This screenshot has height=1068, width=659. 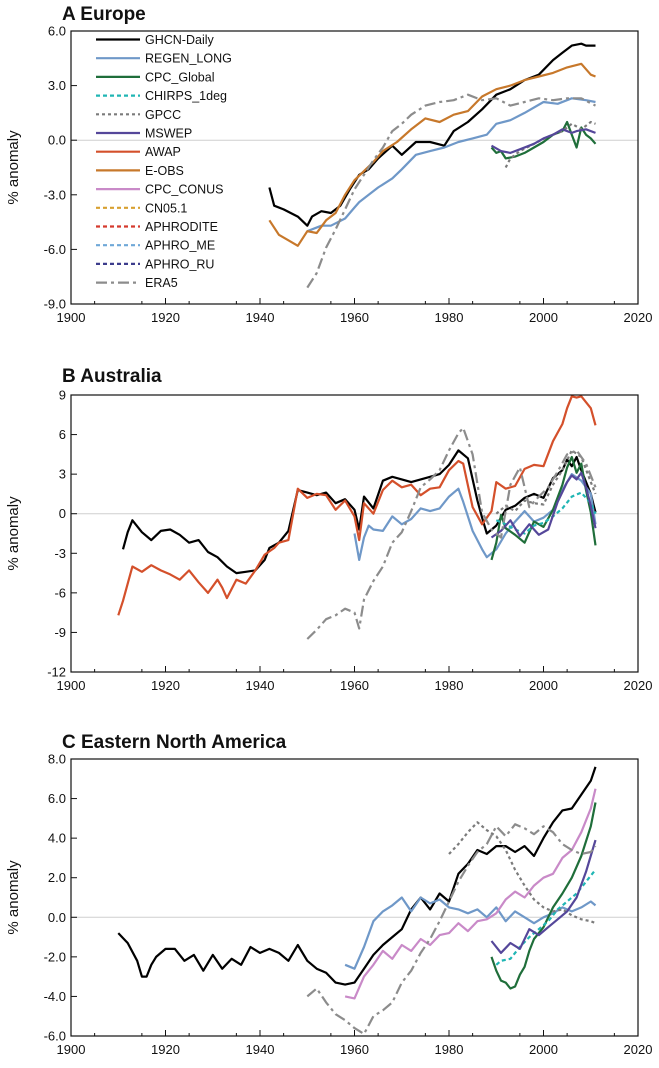 I want to click on y-tick-label: -9.0, so click(x=55, y=304).